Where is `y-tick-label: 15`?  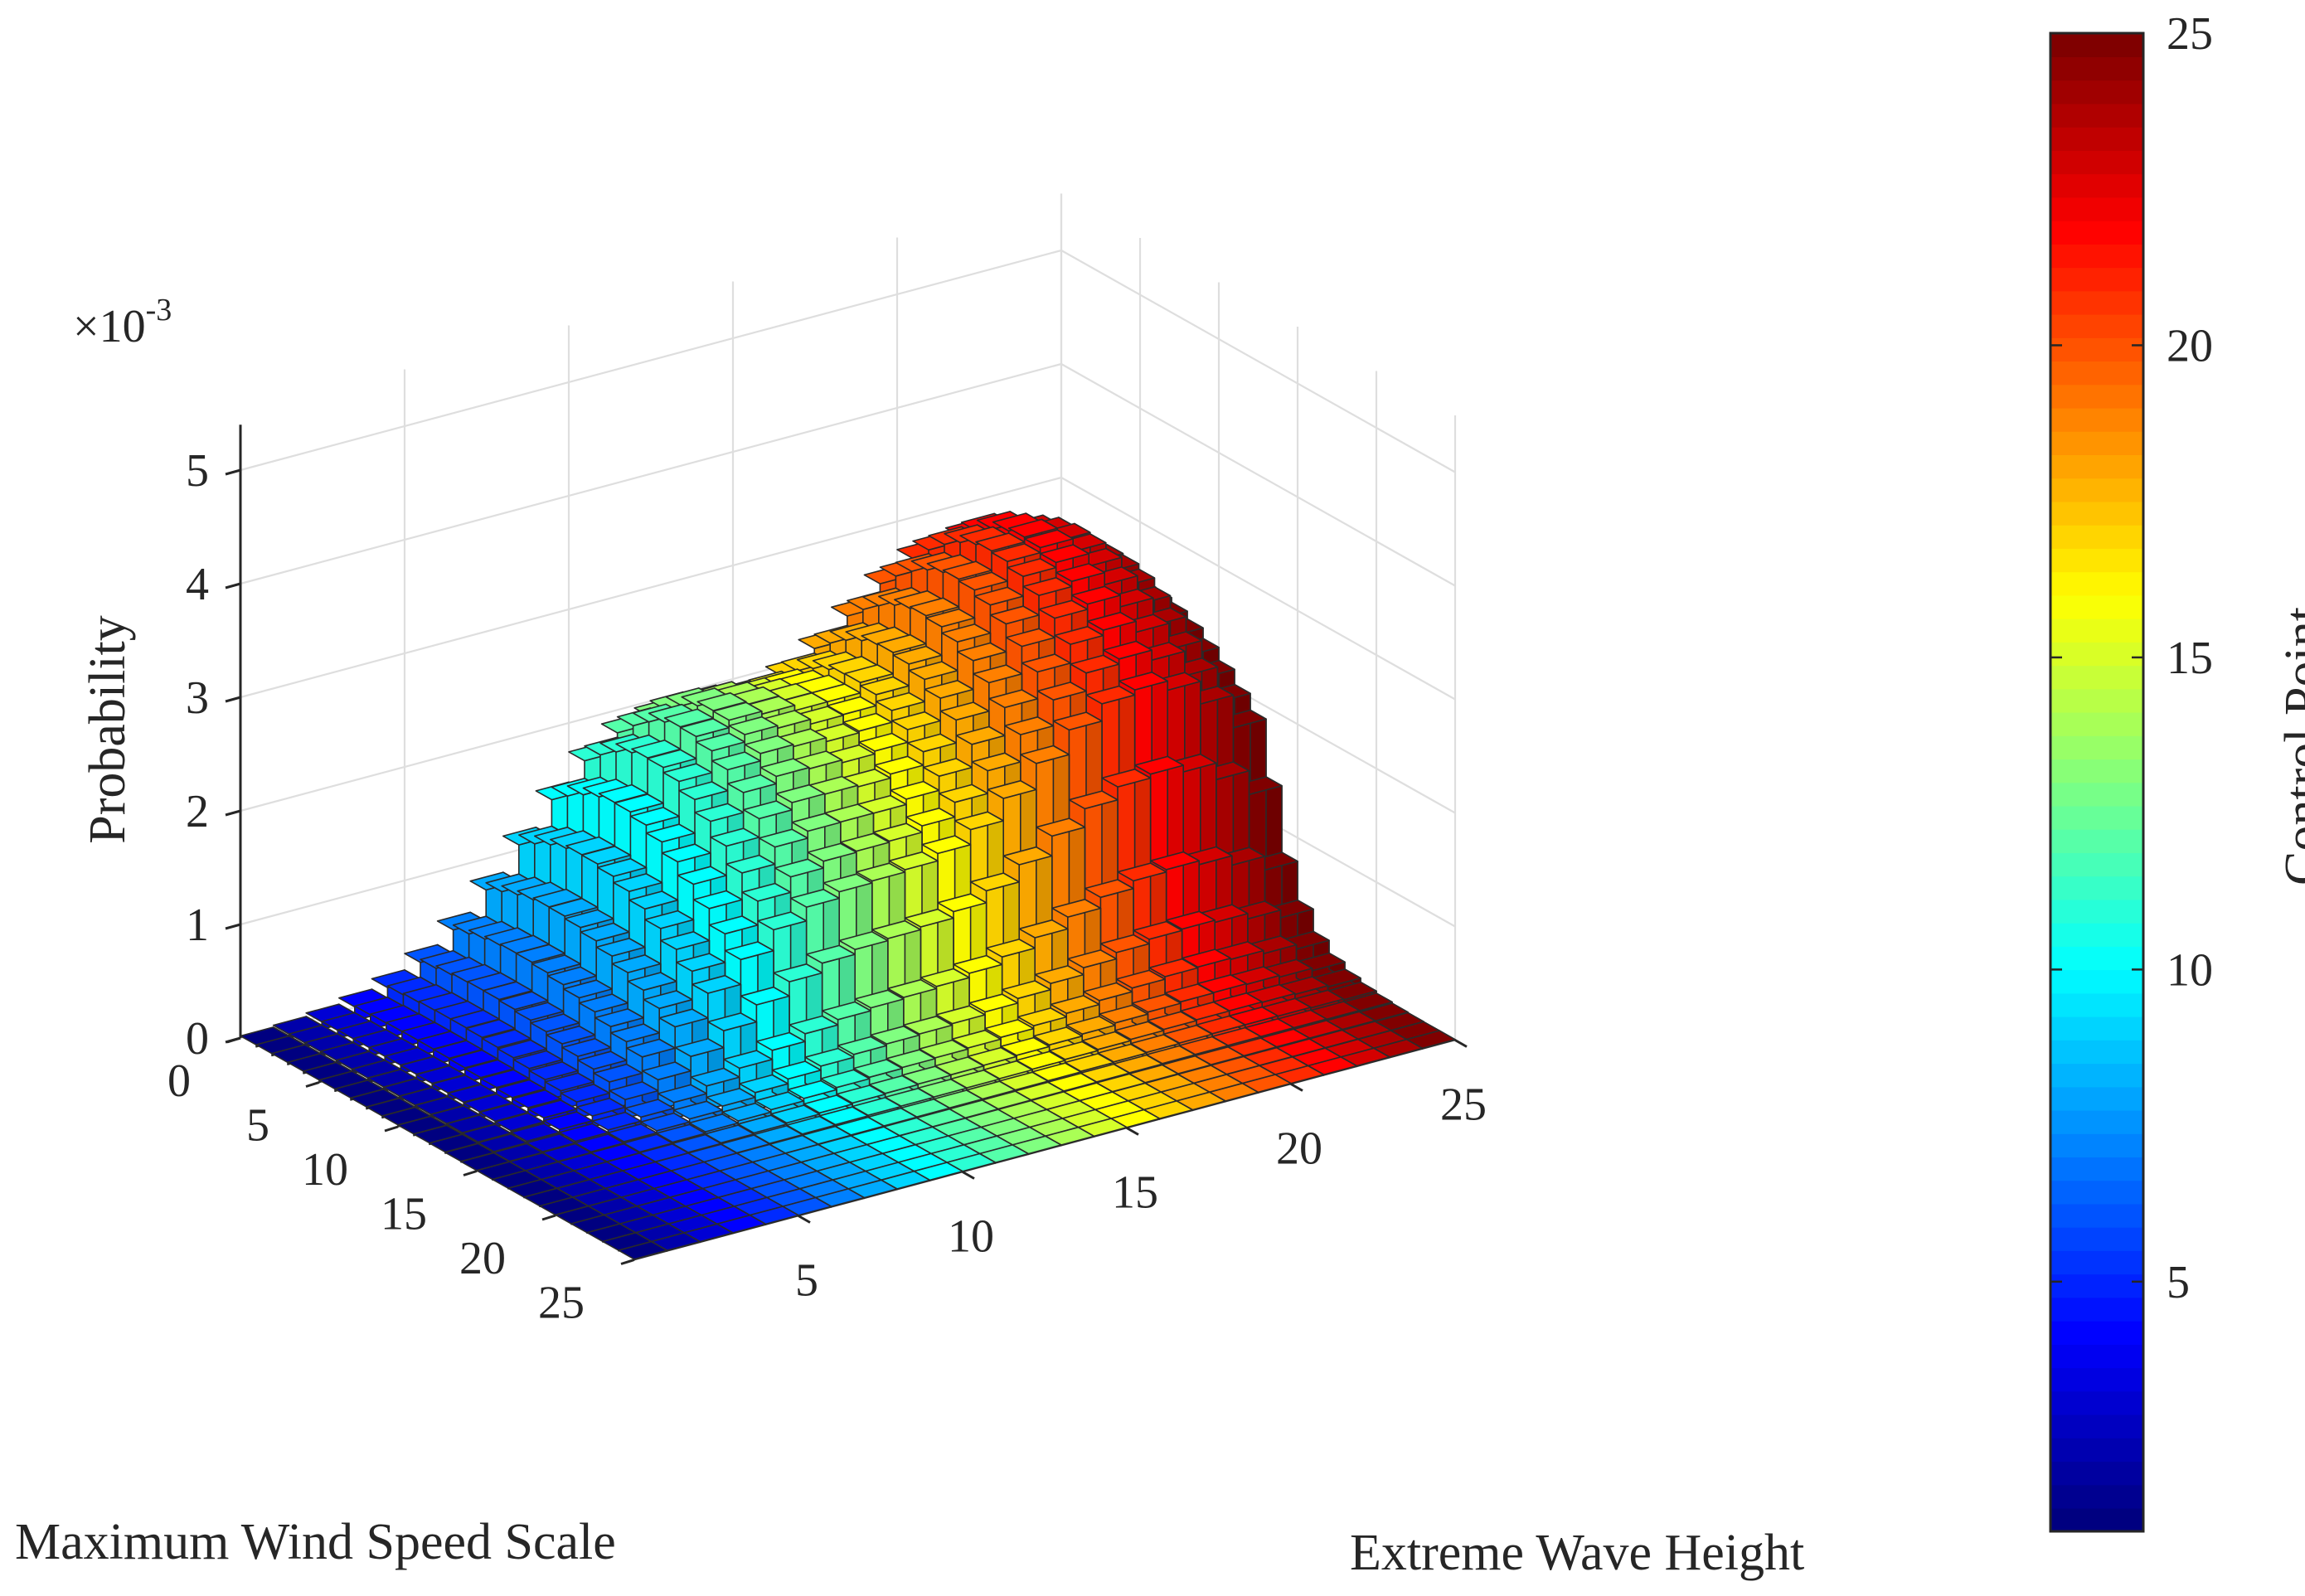
y-tick-label: 15 is located at coordinates (1135, 1193).